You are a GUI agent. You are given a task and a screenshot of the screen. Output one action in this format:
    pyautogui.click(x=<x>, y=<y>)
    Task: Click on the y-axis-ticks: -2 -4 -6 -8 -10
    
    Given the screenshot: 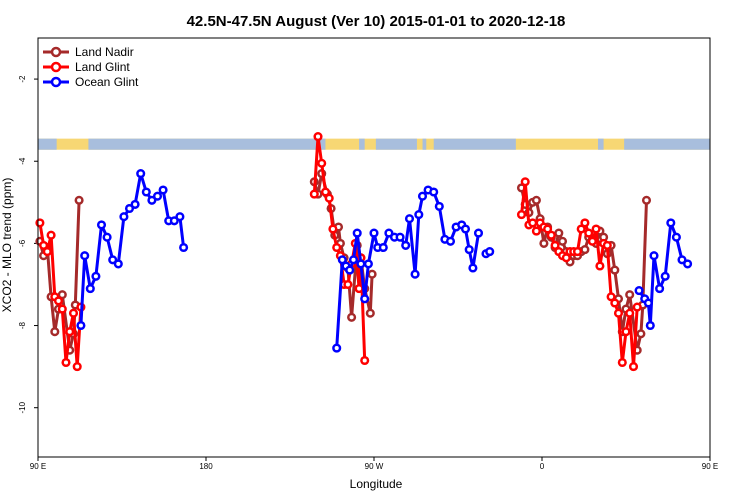 What is the action you would take?
    pyautogui.click(x=28, y=244)
    